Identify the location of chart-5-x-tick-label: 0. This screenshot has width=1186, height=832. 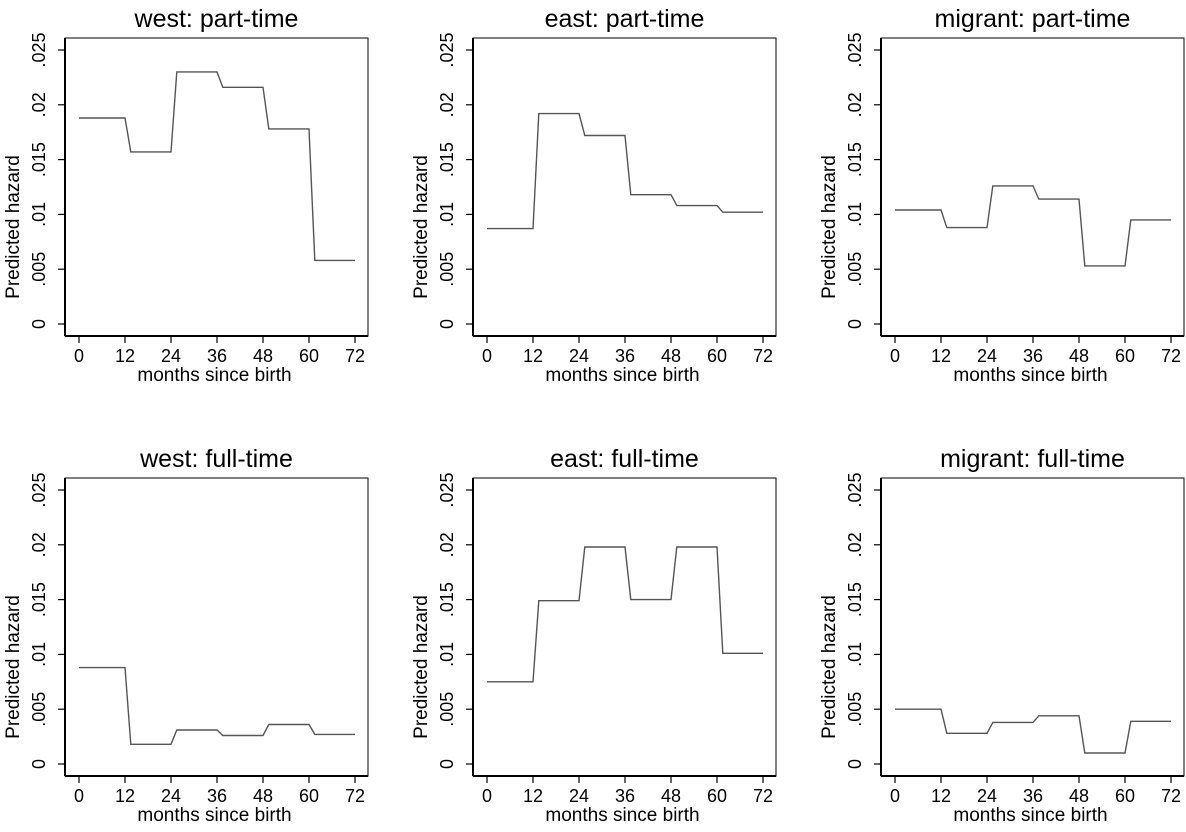
(895, 796).